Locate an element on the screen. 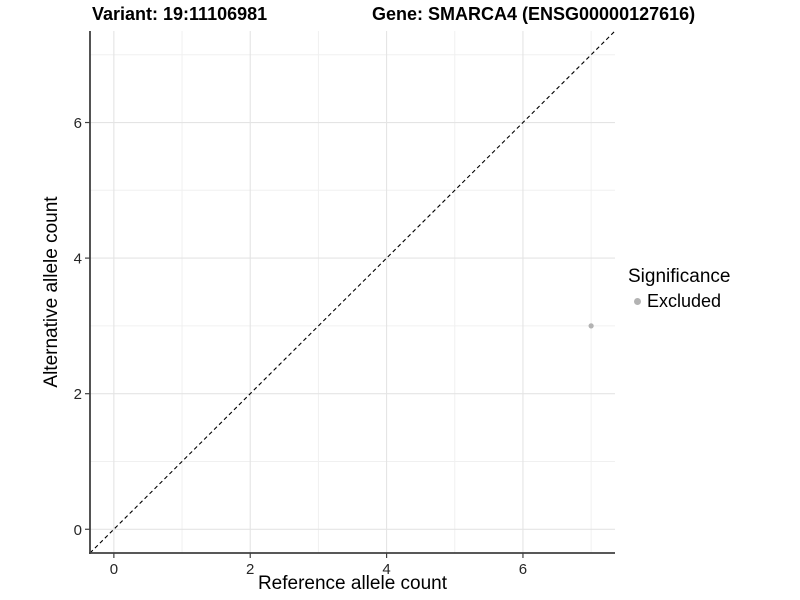  plot-title-gene: Gene: SMARCA4 (ENSG00000127616) is located at coordinates (534, 14).